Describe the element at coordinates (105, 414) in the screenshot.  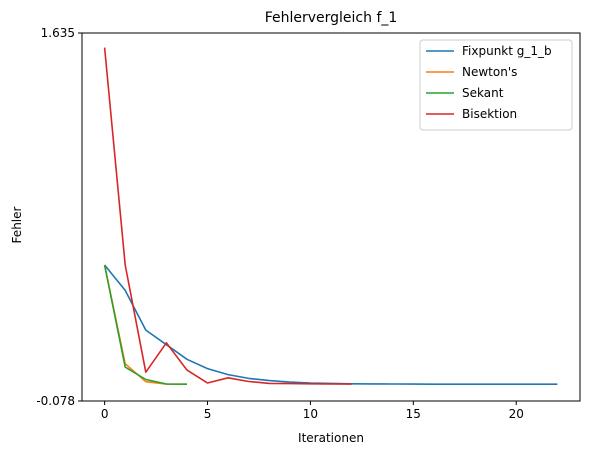
I see `x-tick-label: 0` at that location.